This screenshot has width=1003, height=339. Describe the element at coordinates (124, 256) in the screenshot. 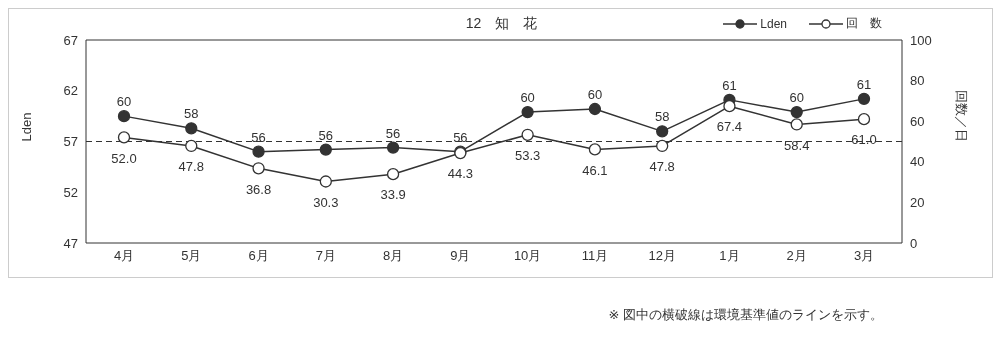

I see `x-tick-label: 4月` at that location.